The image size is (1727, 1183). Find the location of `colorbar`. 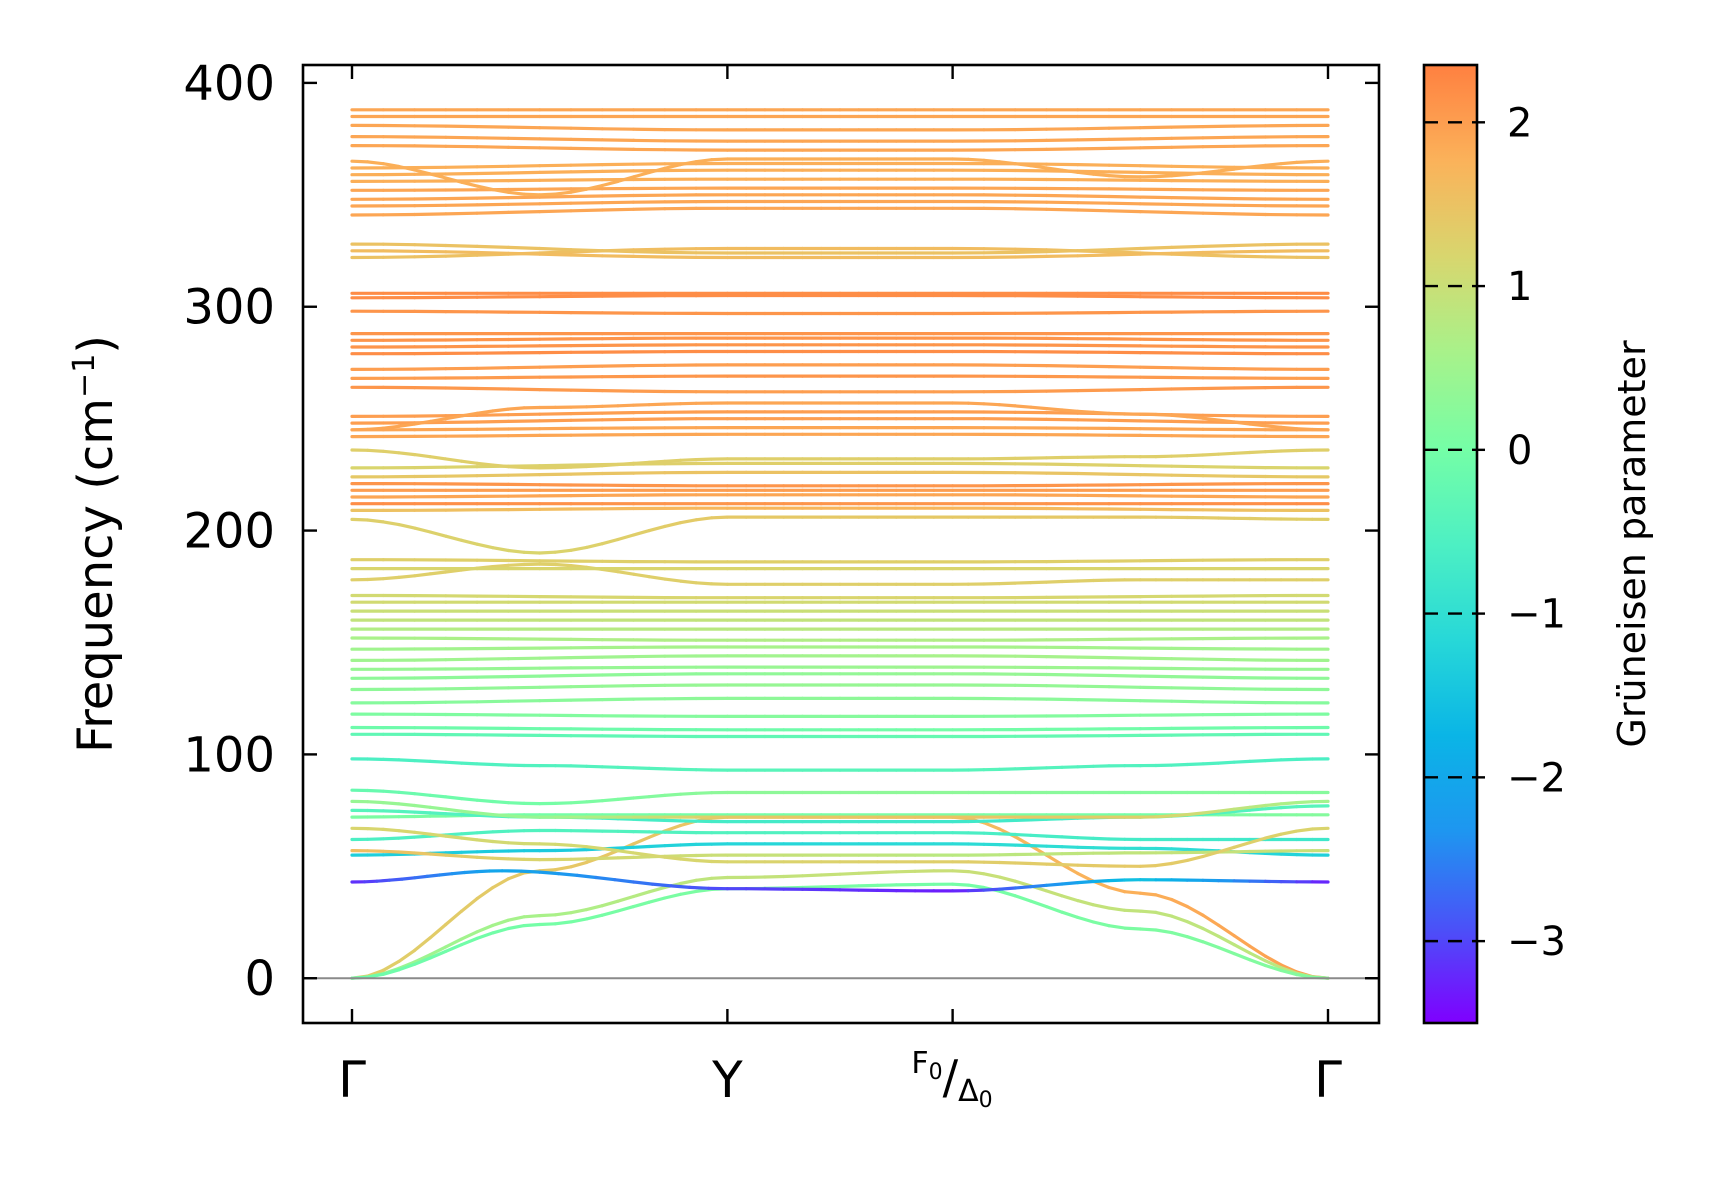

colorbar is located at coordinates (1450, 544).